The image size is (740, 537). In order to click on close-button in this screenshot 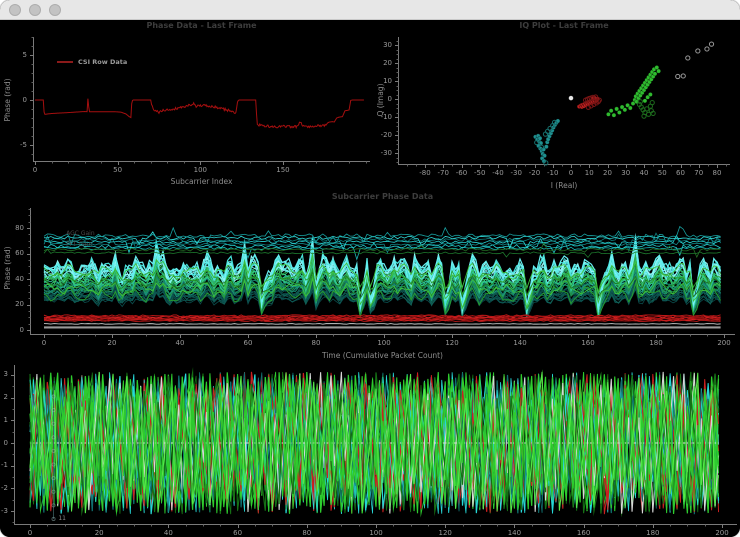, I will do `click(15, 10)`.